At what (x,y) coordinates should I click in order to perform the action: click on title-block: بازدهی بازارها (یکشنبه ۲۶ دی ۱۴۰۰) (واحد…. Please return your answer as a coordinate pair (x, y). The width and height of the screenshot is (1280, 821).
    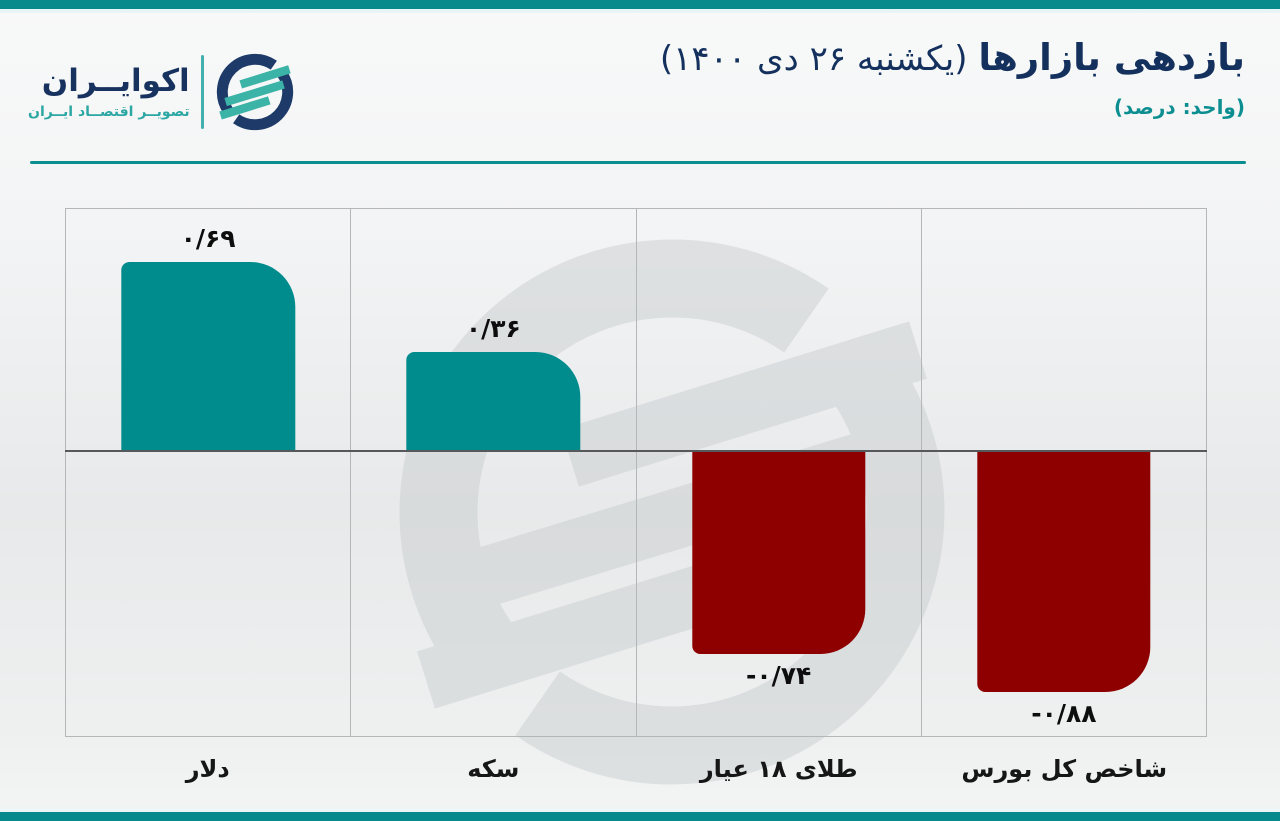
    Looking at the image, I should click on (952, 77).